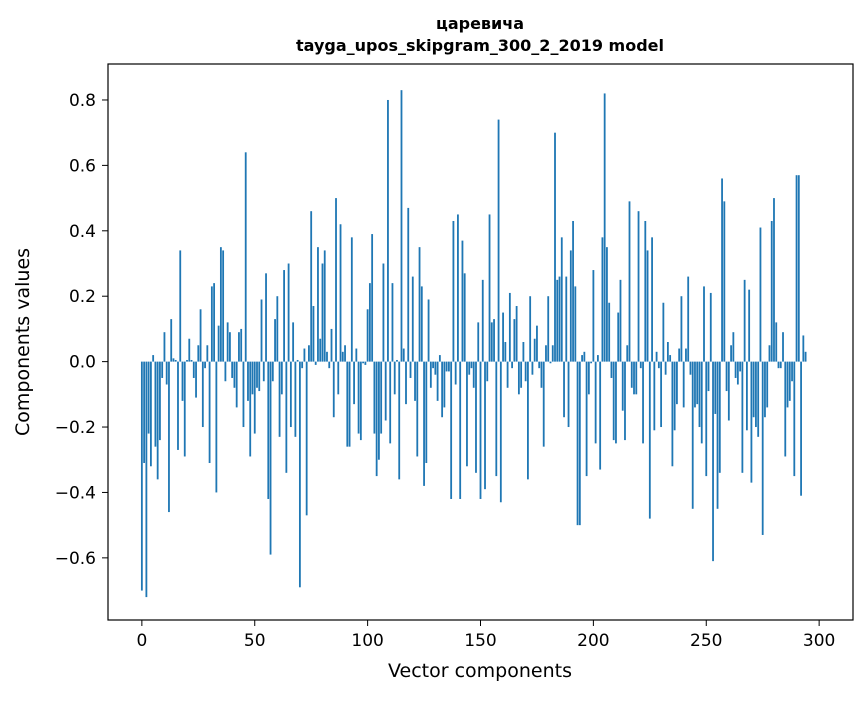 Image resolution: width=867 pixels, height=701 pixels. What do you see at coordinates (141, 641) in the screenshot?
I see `x-tick-label: 0` at bounding box center [141, 641].